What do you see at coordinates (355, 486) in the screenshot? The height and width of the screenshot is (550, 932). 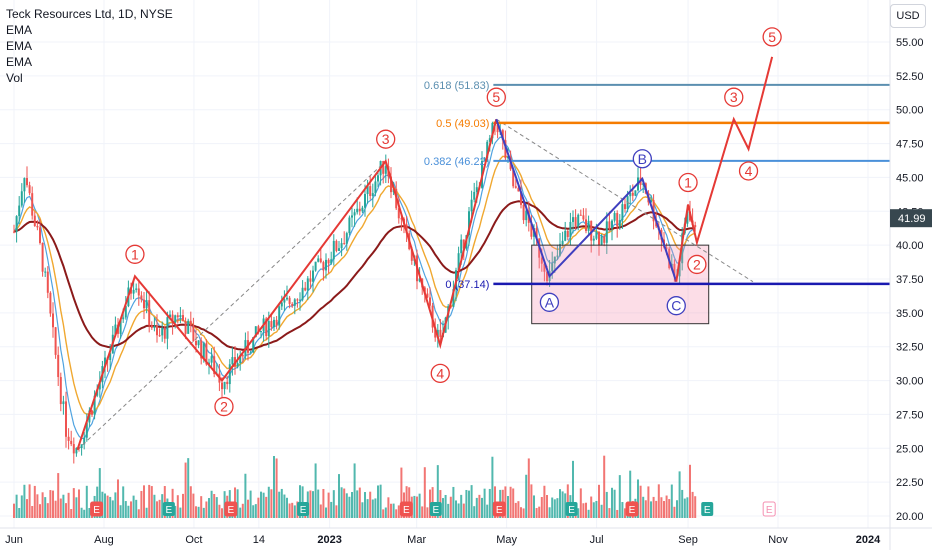 I see `volume-bars` at bounding box center [355, 486].